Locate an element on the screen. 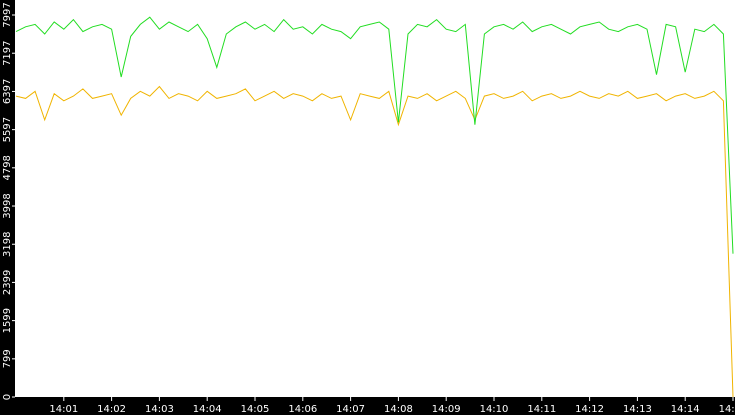 The height and width of the screenshot is (415, 735). x-tick-label: 14:07 is located at coordinates (350, 409).